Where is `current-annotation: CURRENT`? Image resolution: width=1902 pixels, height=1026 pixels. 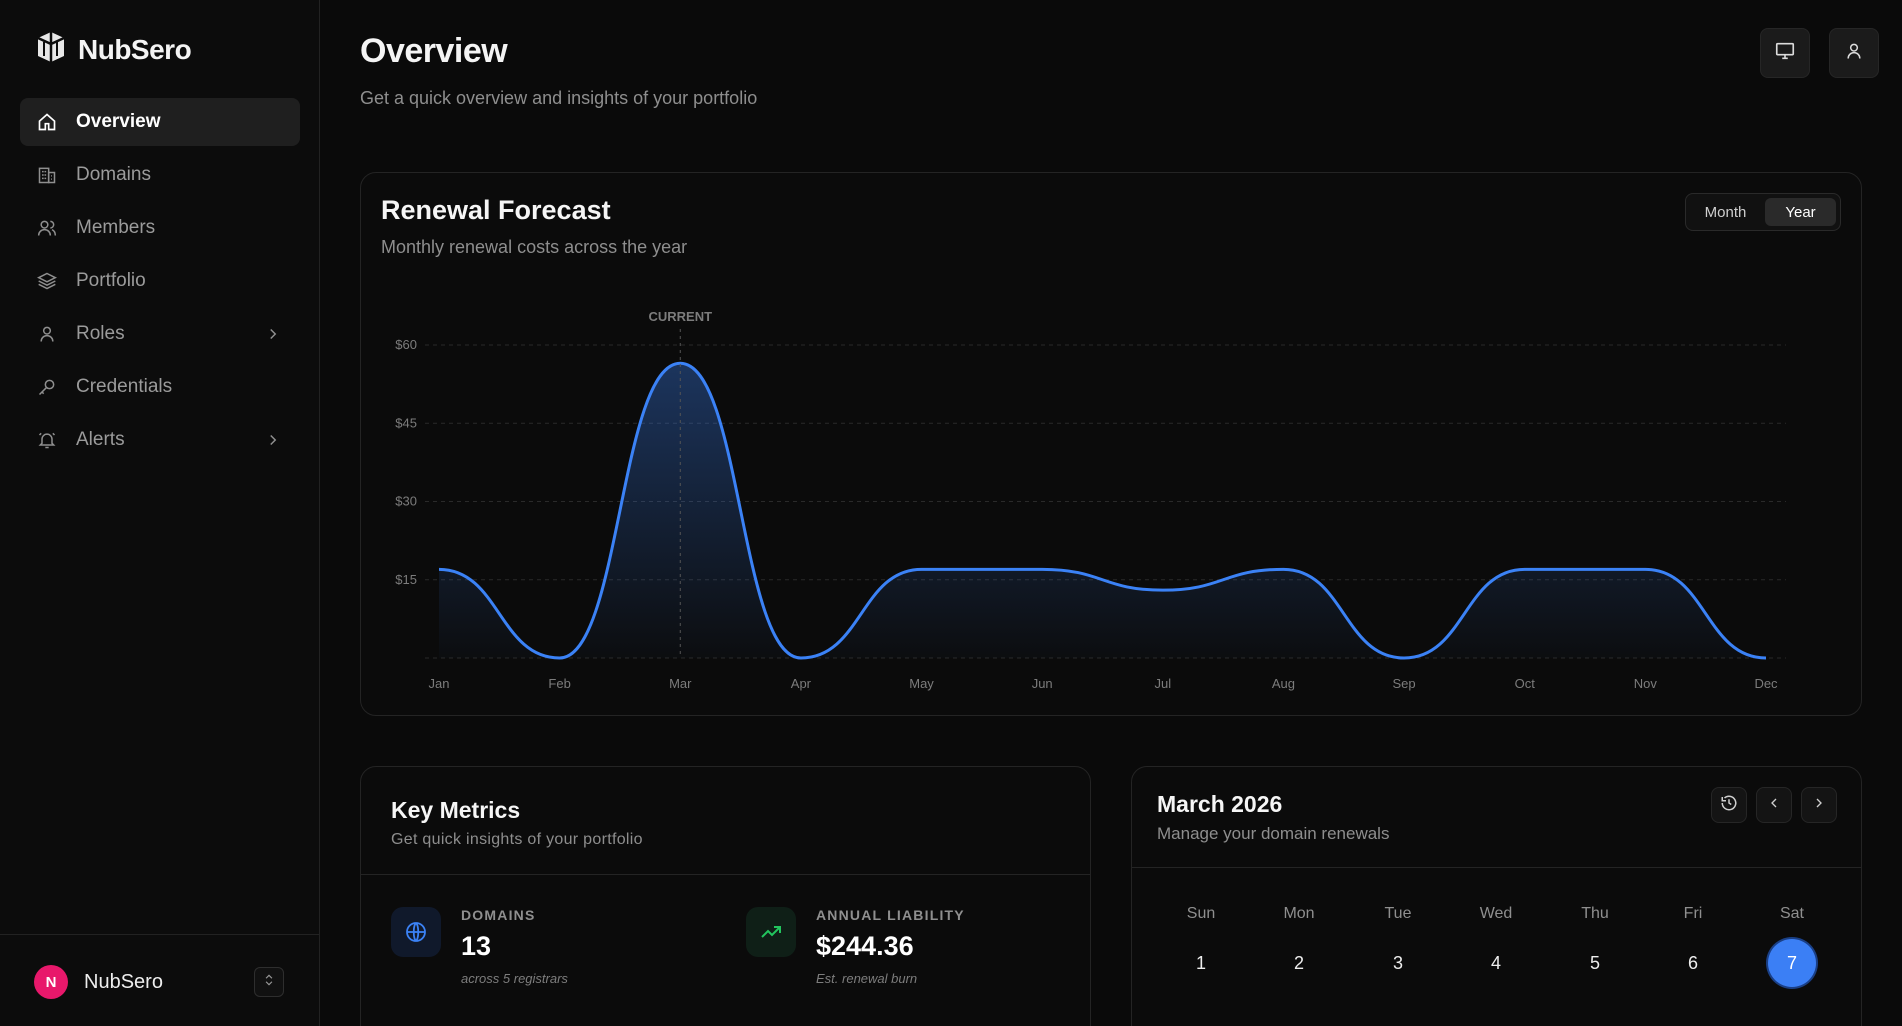 current-annotation: CURRENT is located at coordinates (680, 316).